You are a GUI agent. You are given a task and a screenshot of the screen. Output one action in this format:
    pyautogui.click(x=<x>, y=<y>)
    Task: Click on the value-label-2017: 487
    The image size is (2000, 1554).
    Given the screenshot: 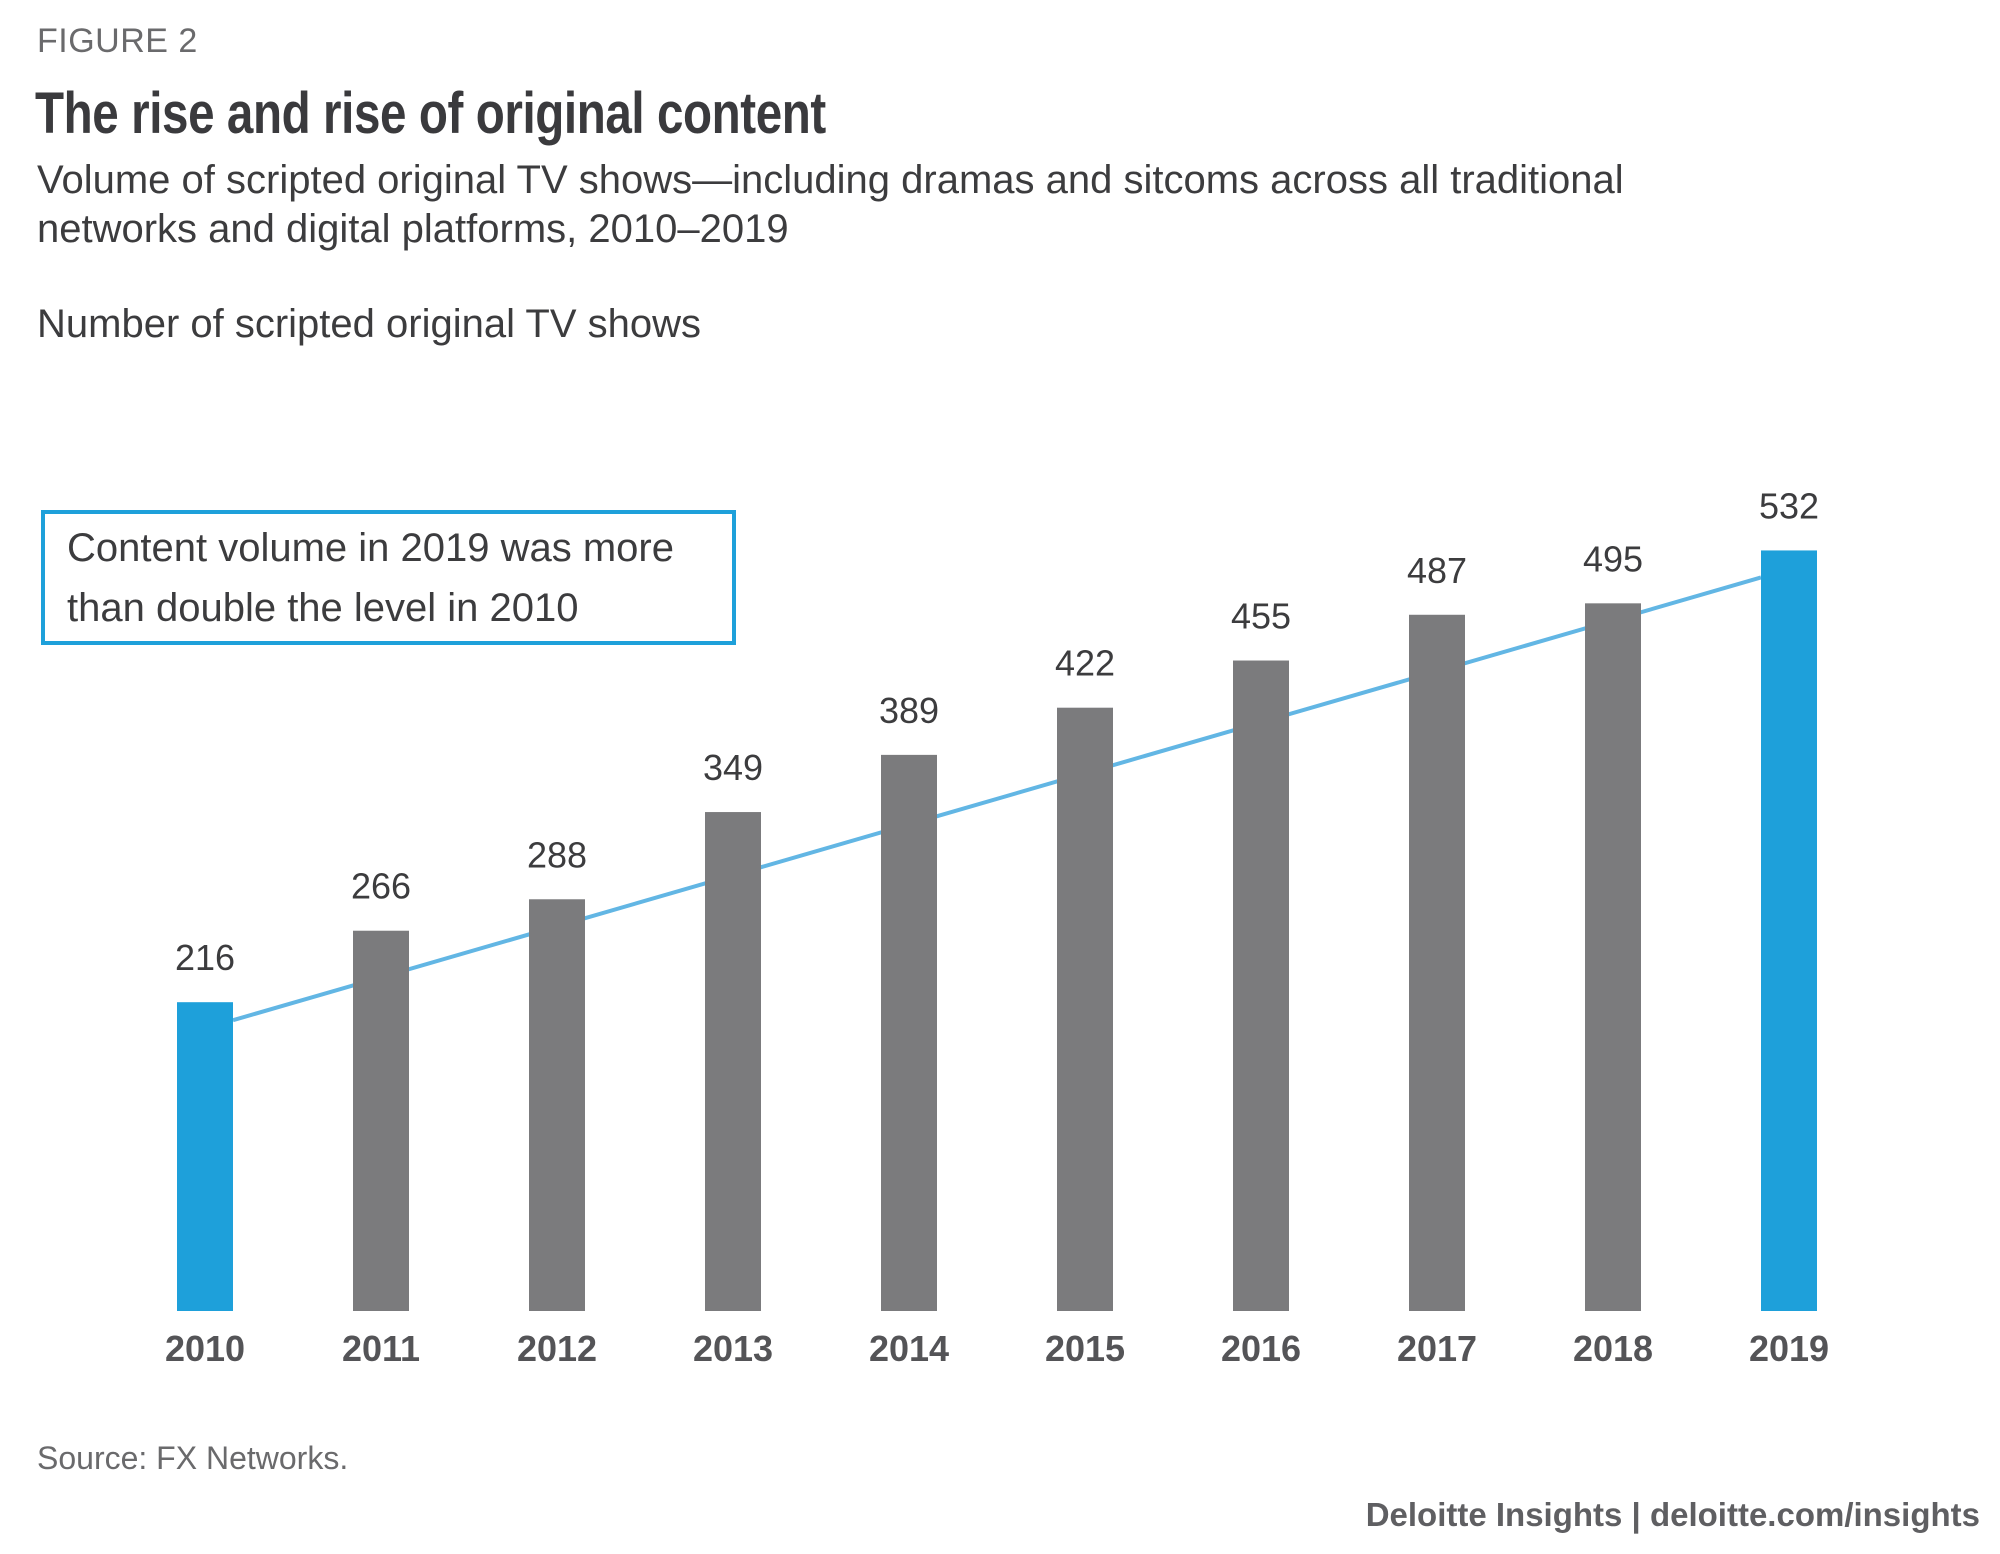 What is the action you would take?
    pyautogui.click(x=1437, y=570)
    